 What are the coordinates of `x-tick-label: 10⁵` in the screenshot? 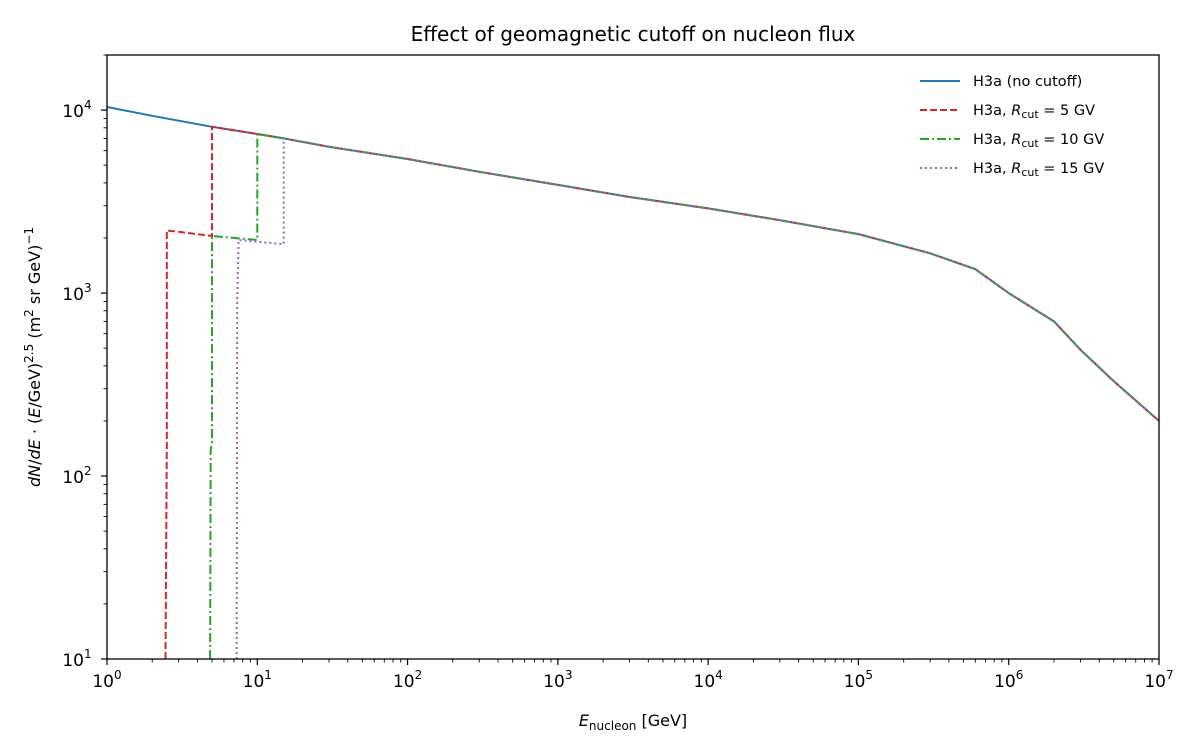 It's located at (858, 680).